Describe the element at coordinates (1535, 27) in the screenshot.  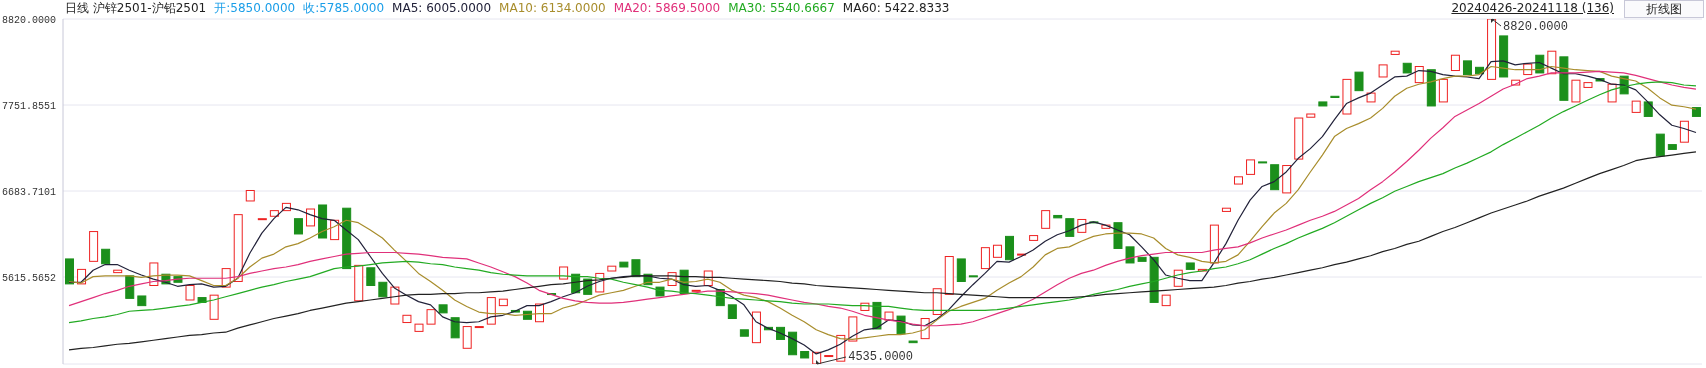
I see `annotation: 8820.0000` at that location.